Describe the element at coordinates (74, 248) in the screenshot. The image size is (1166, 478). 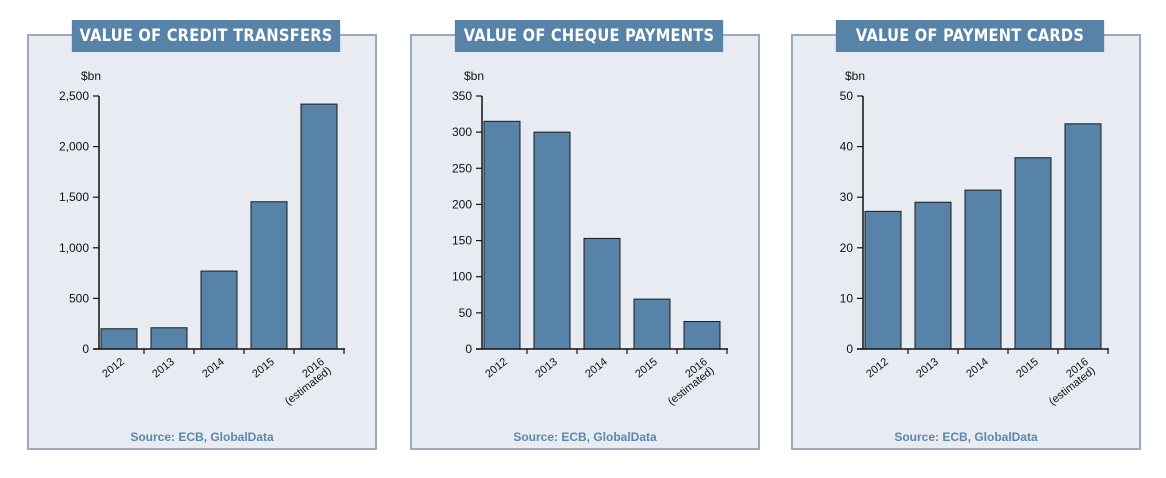
I see `y-tick-label: 1,000` at that location.